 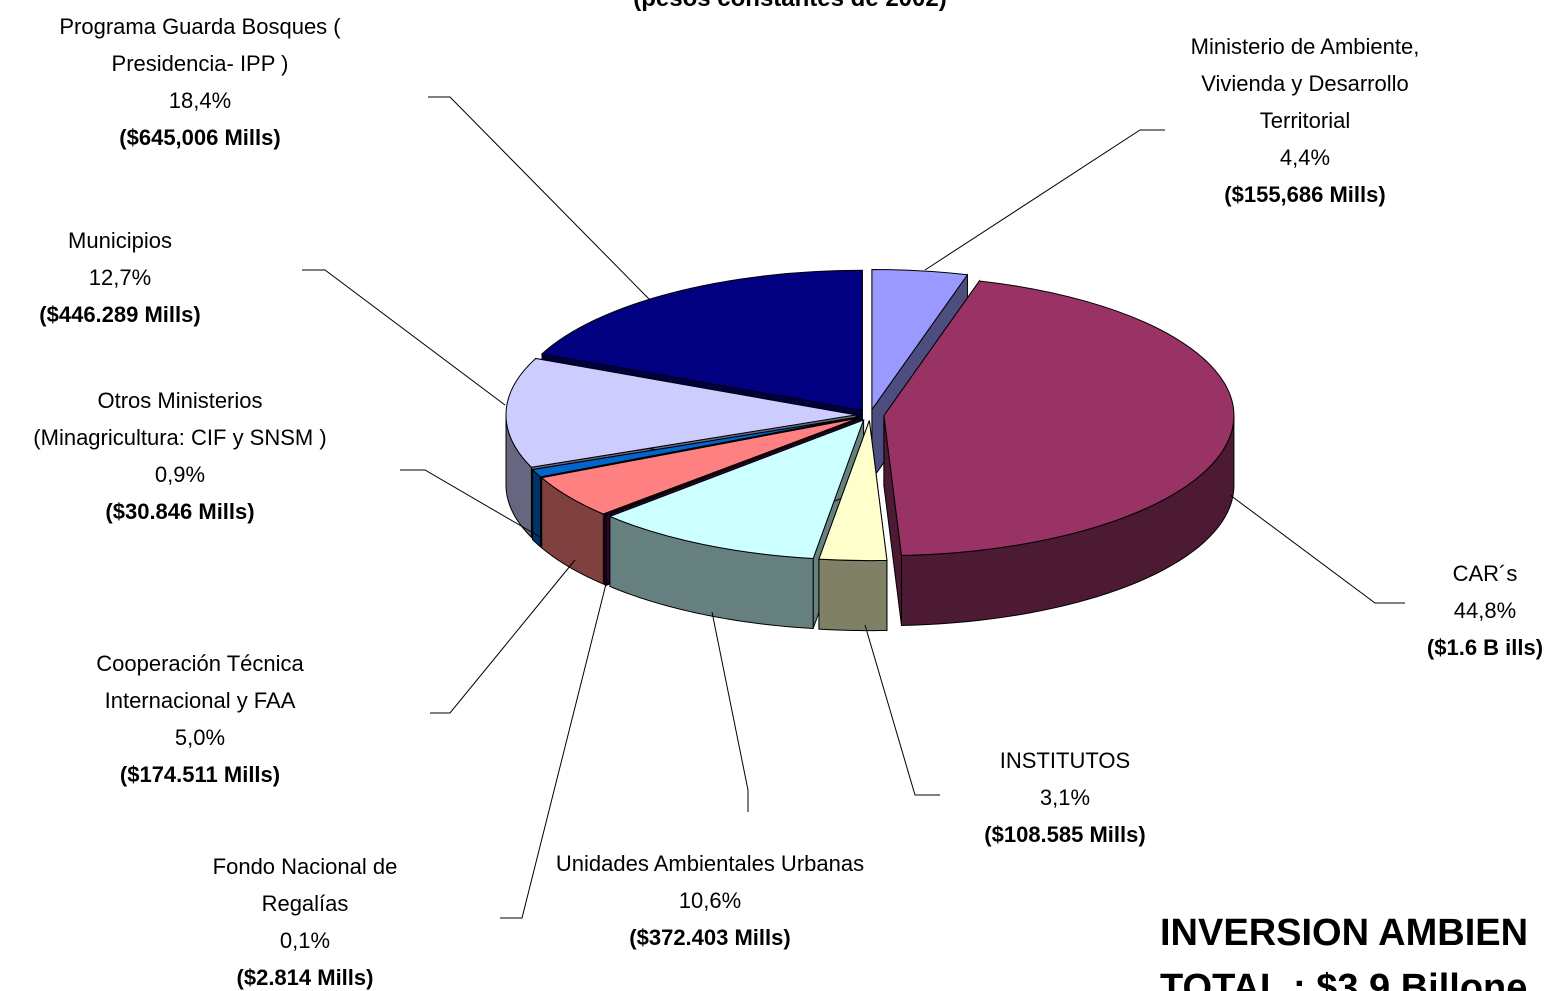 What do you see at coordinates (200, 137) in the screenshot?
I see `amount-label: ($645,006 Mills)` at bounding box center [200, 137].